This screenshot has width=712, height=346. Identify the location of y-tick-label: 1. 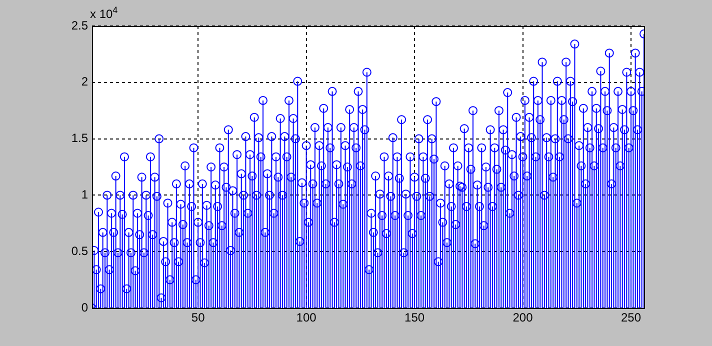
(84, 195).